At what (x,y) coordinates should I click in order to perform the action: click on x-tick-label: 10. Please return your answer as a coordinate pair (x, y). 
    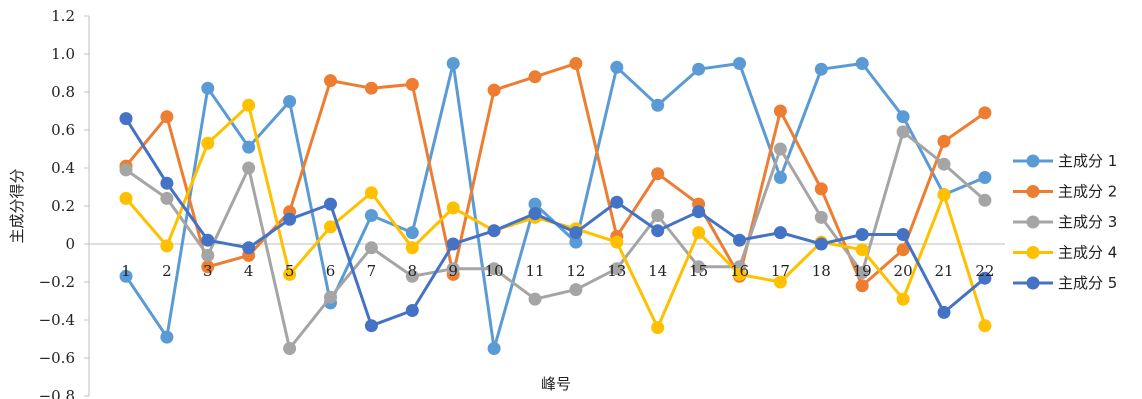
    Looking at the image, I should click on (494, 271).